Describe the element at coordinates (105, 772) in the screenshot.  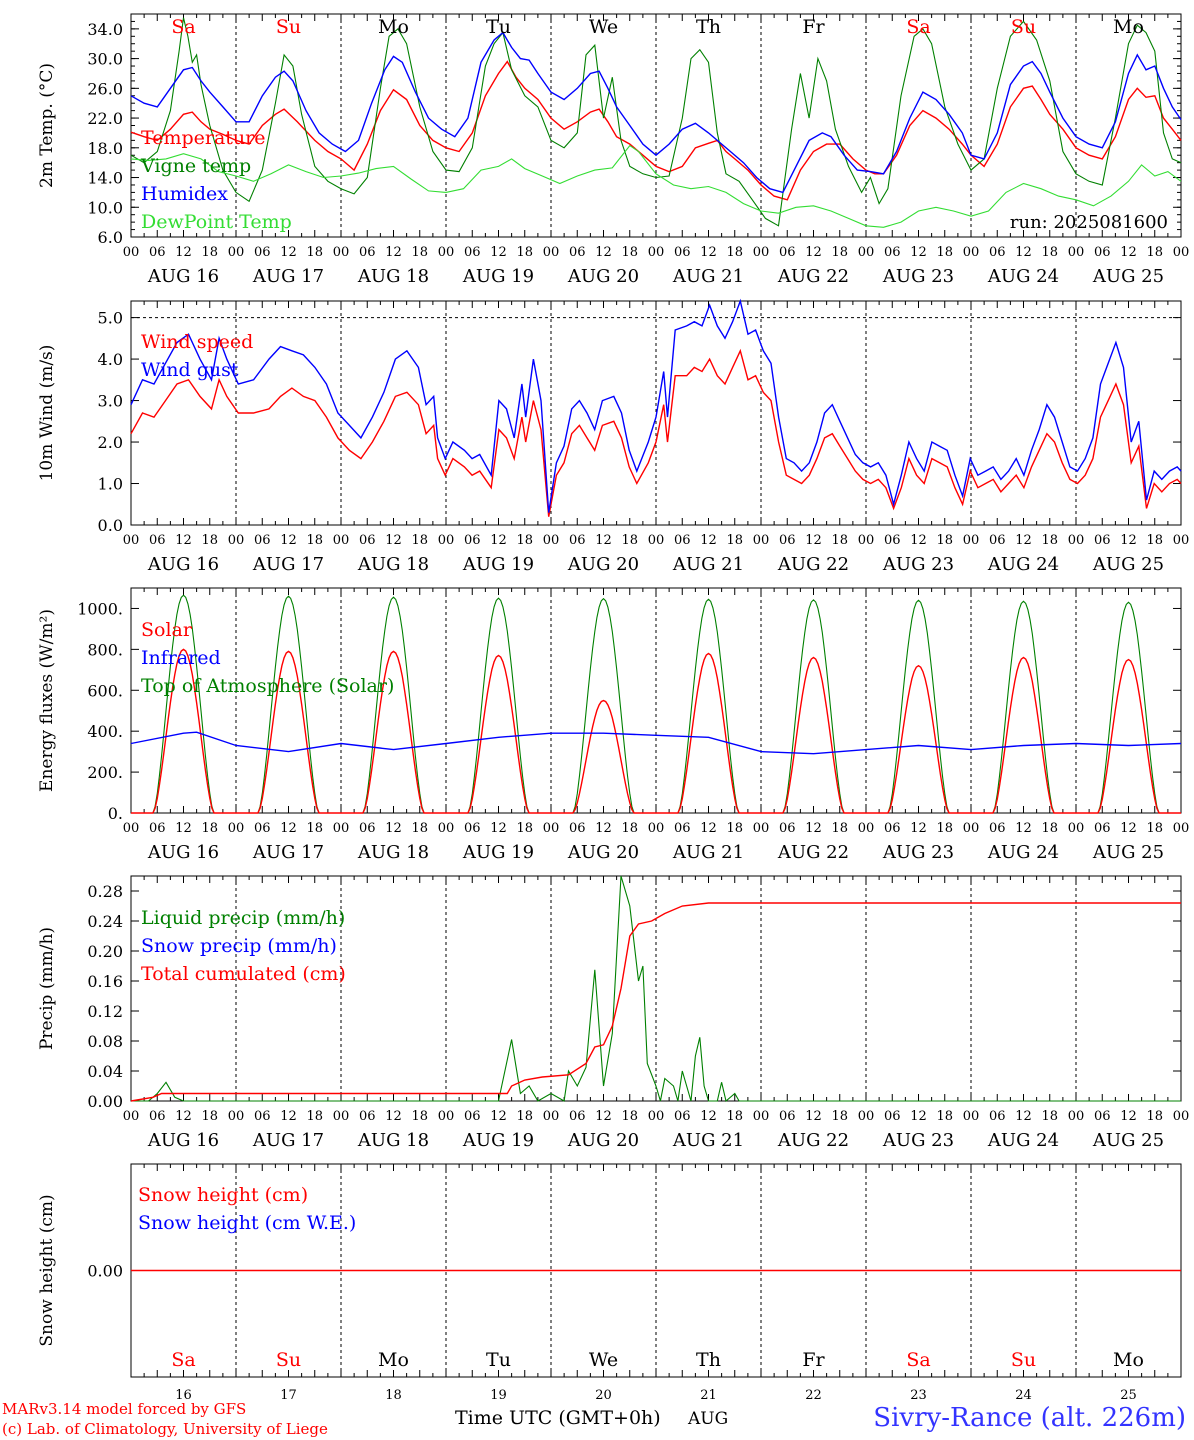
I see `y-tick-label: 200.` at that location.